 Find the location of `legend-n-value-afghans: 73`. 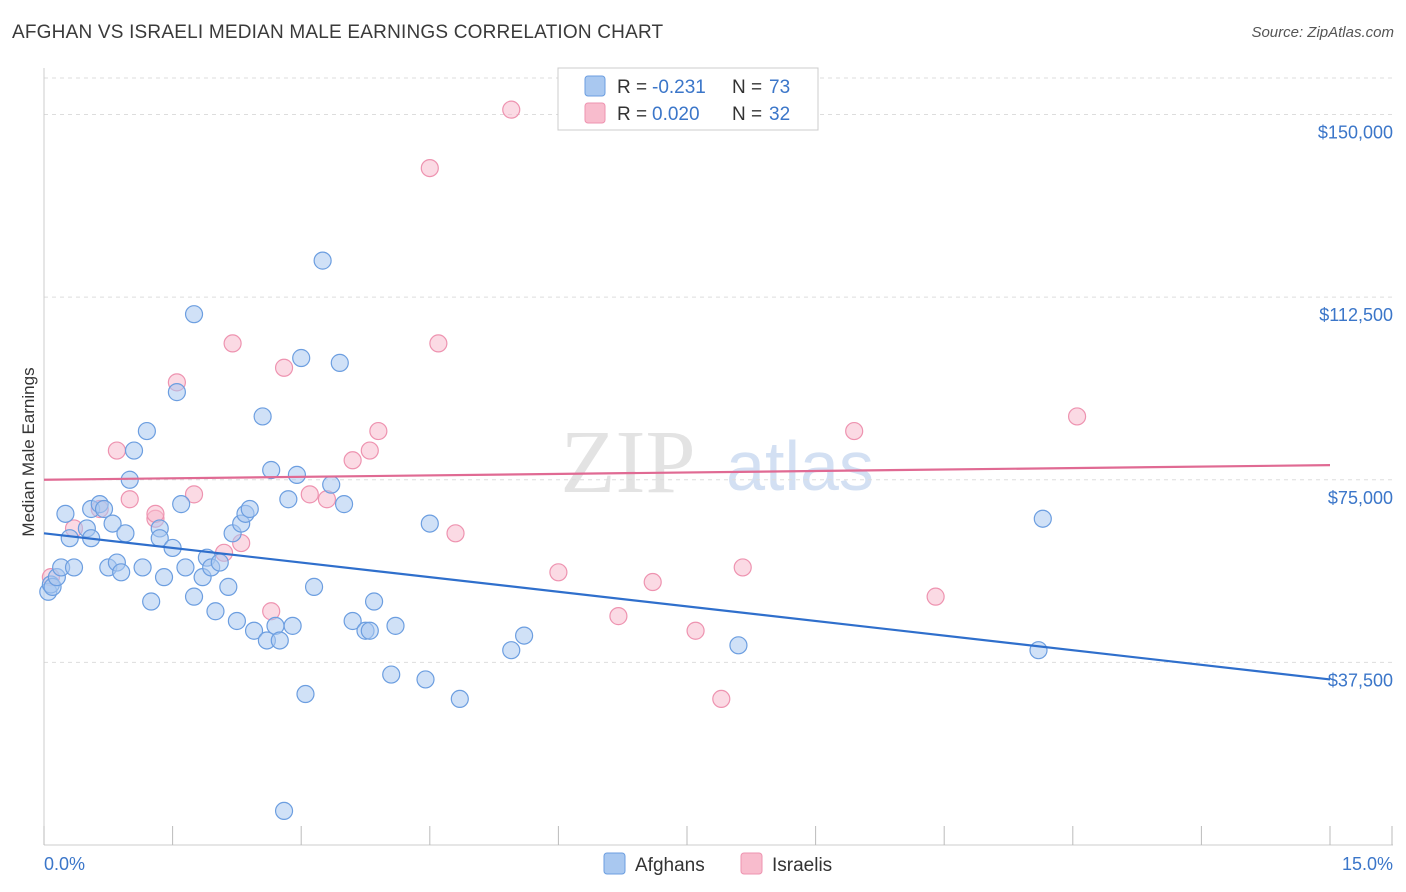

legend-n-value-afghans: 73 is located at coordinates (779, 87).